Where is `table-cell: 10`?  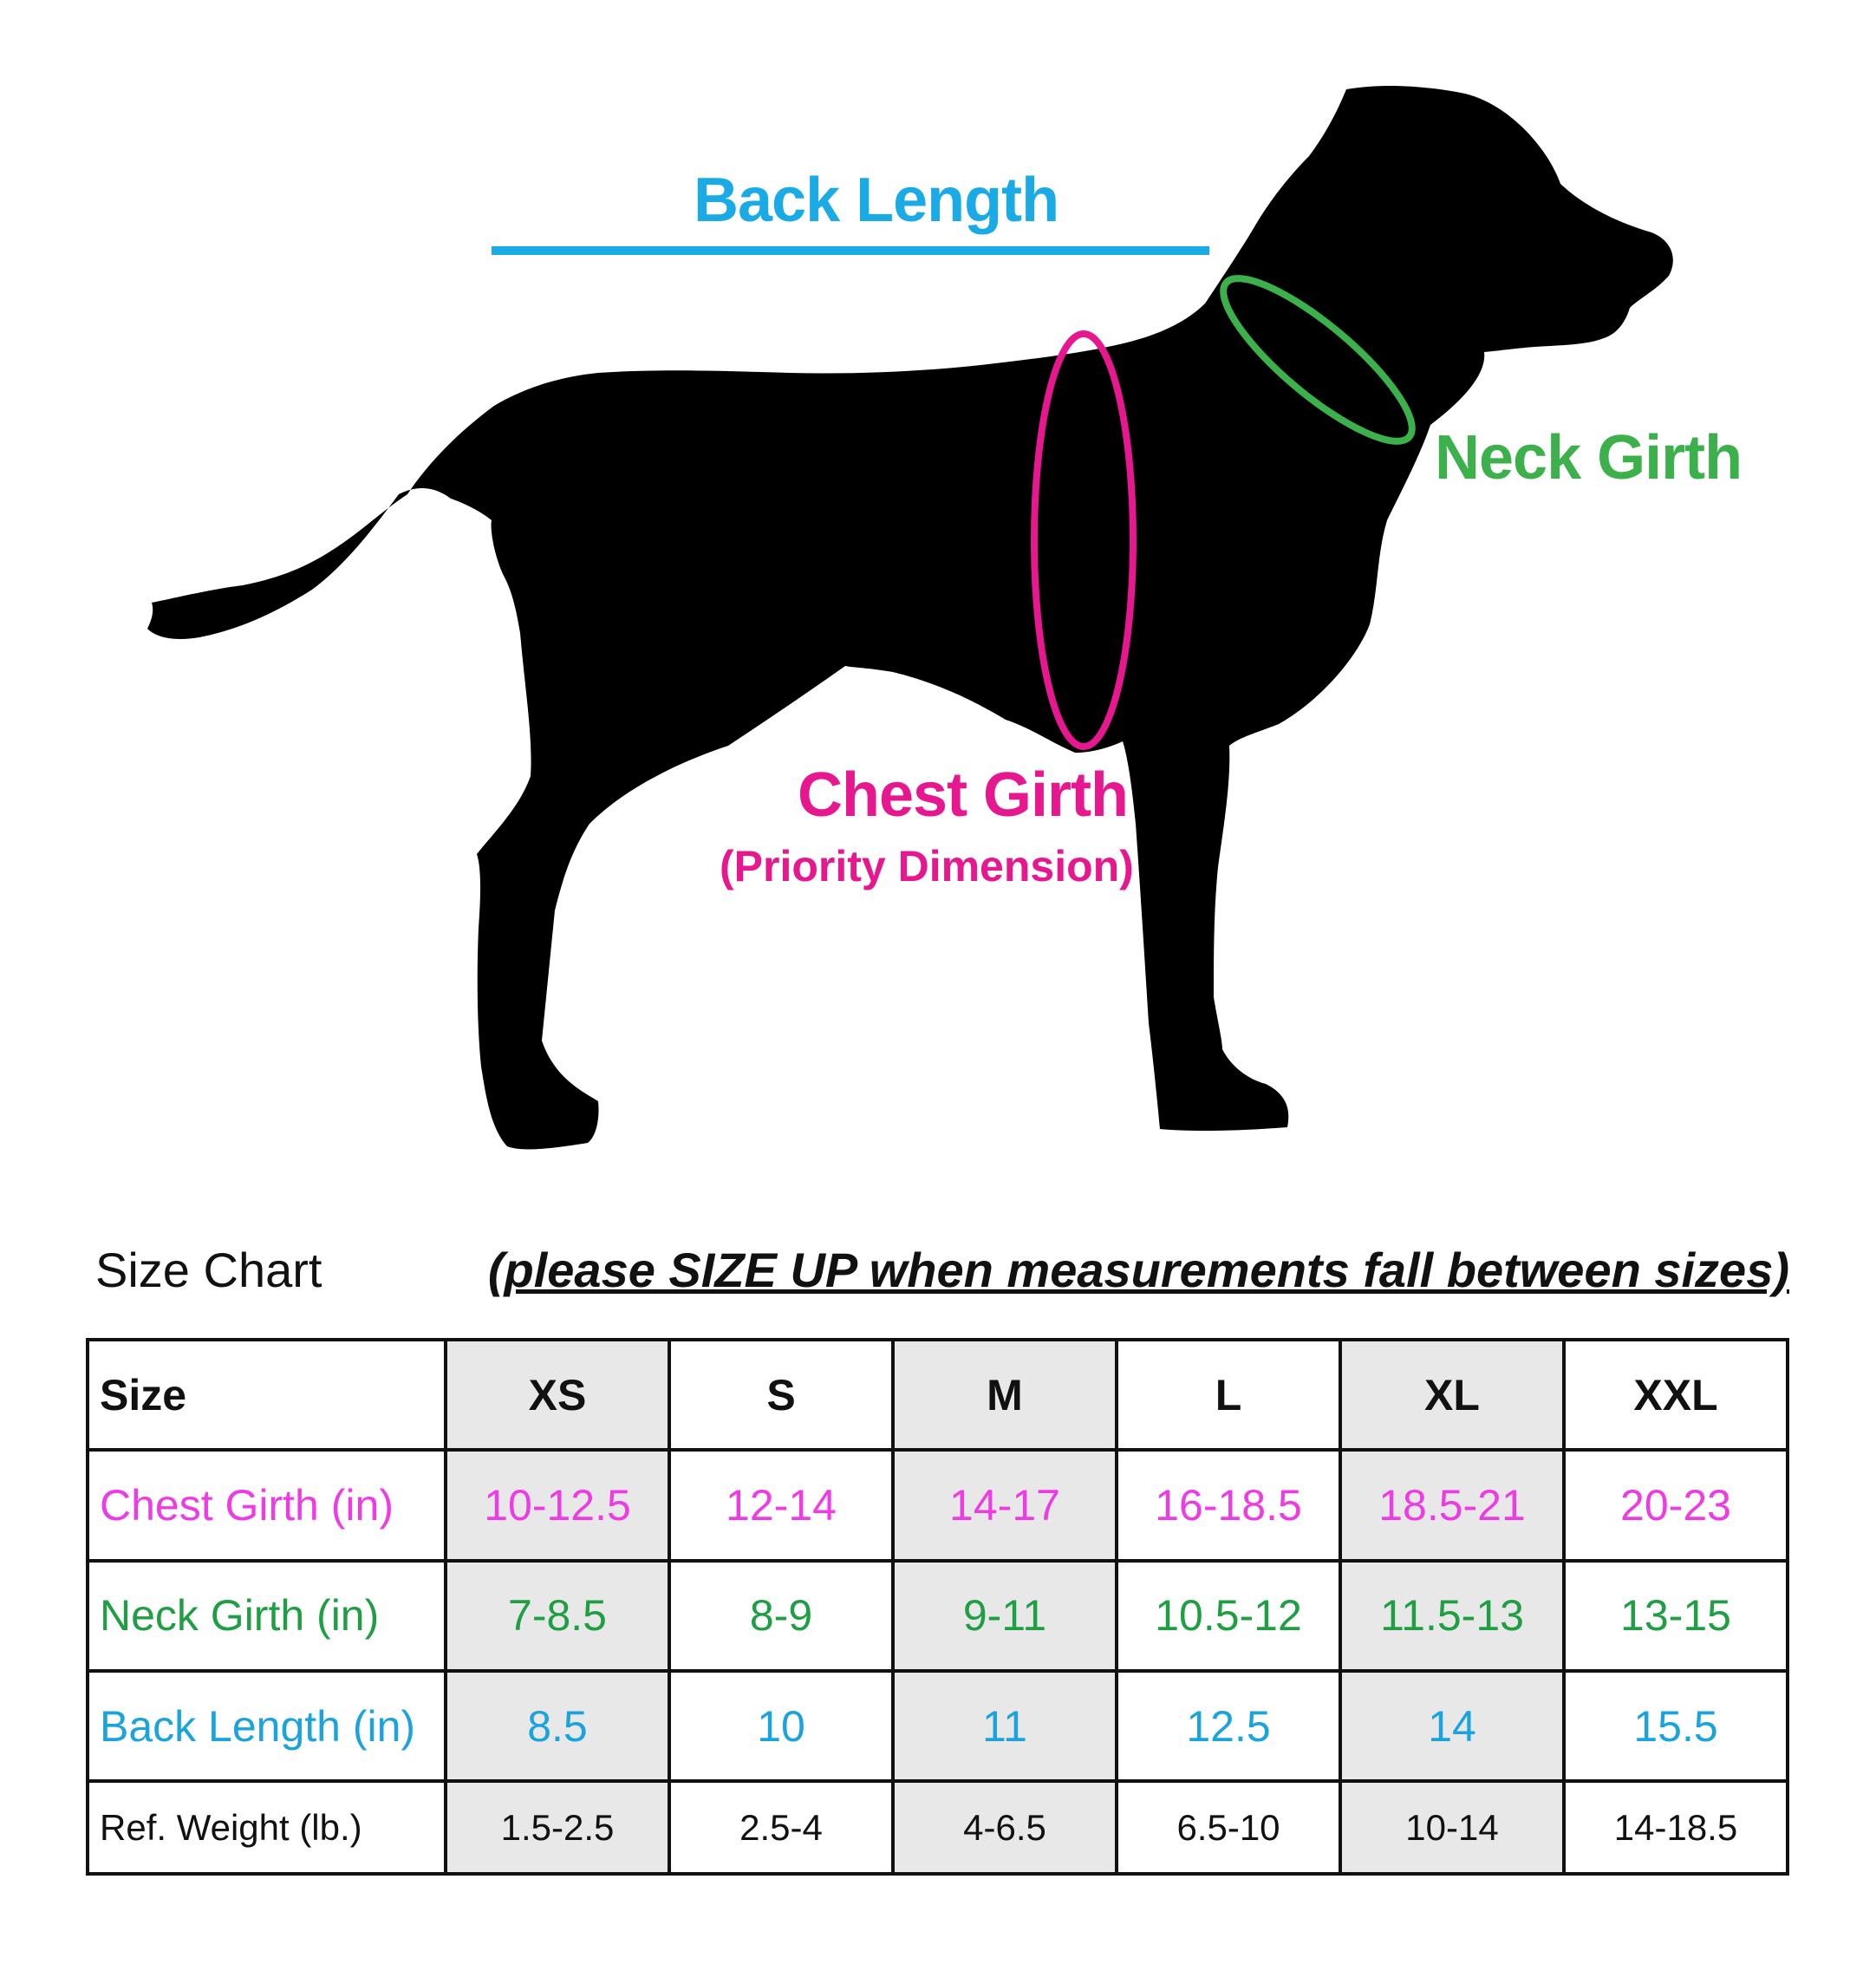 table-cell: 10 is located at coordinates (781, 1726).